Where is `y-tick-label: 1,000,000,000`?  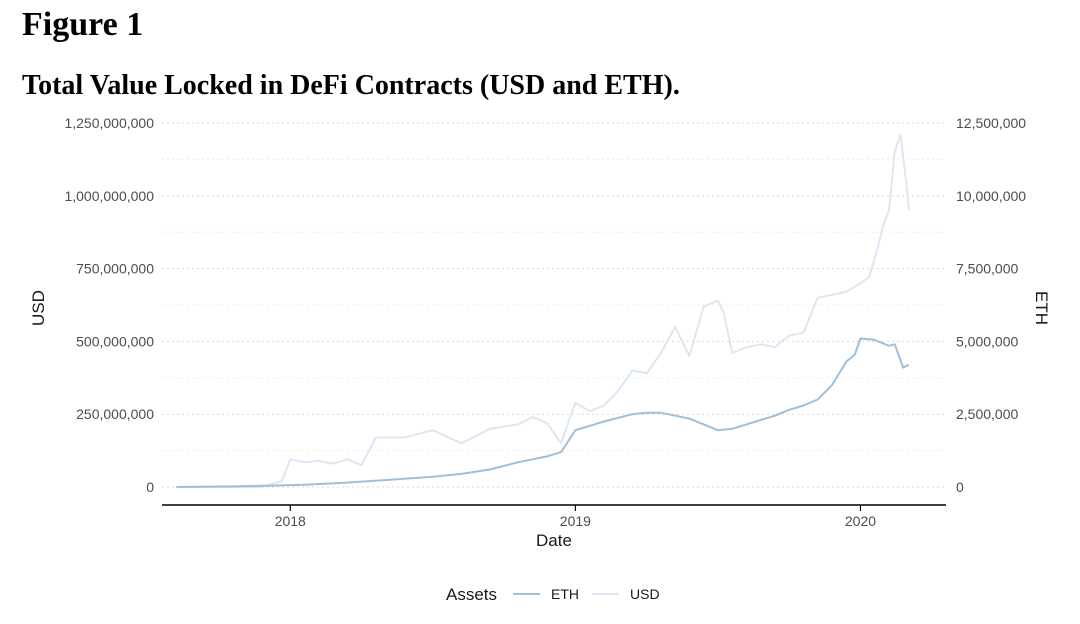 y-tick-label: 1,000,000,000 is located at coordinates (109, 196).